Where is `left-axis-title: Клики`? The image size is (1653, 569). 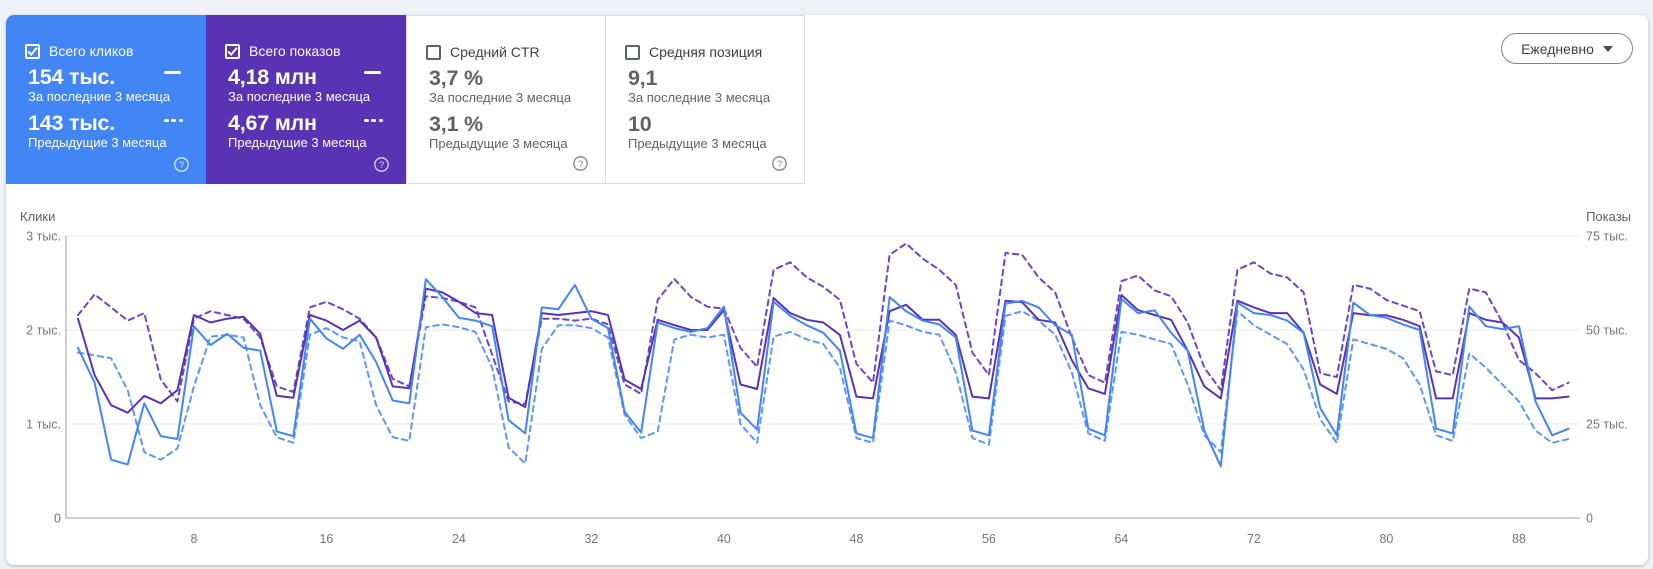 left-axis-title: Клики is located at coordinates (37, 216).